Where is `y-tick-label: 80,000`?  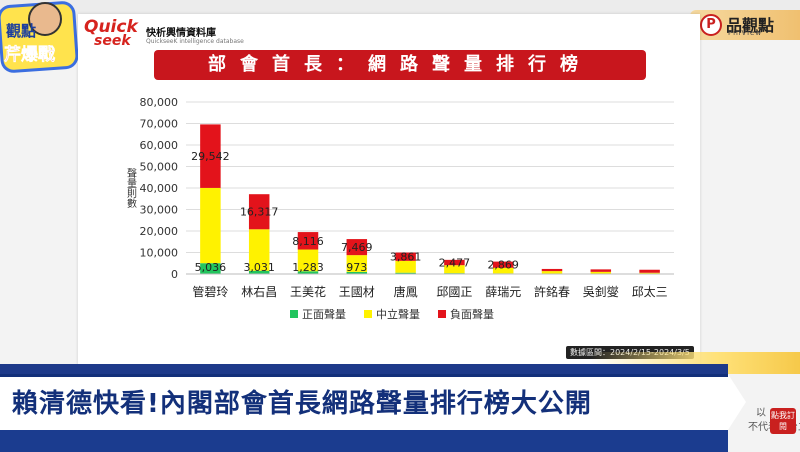 y-tick-label: 80,000 is located at coordinates (159, 102).